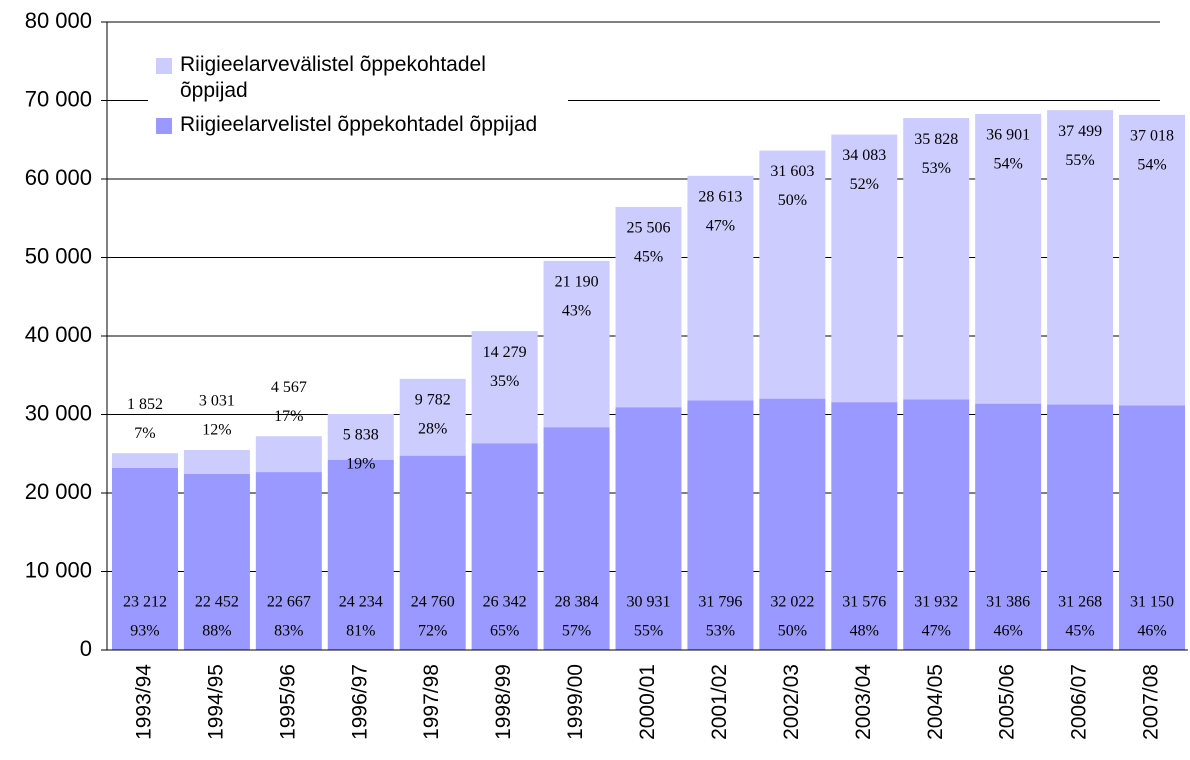 The image size is (1190, 760). What do you see at coordinates (289, 602) in the screenshot?
I see `value-label: 22 667` at bounding box center [289, 602].